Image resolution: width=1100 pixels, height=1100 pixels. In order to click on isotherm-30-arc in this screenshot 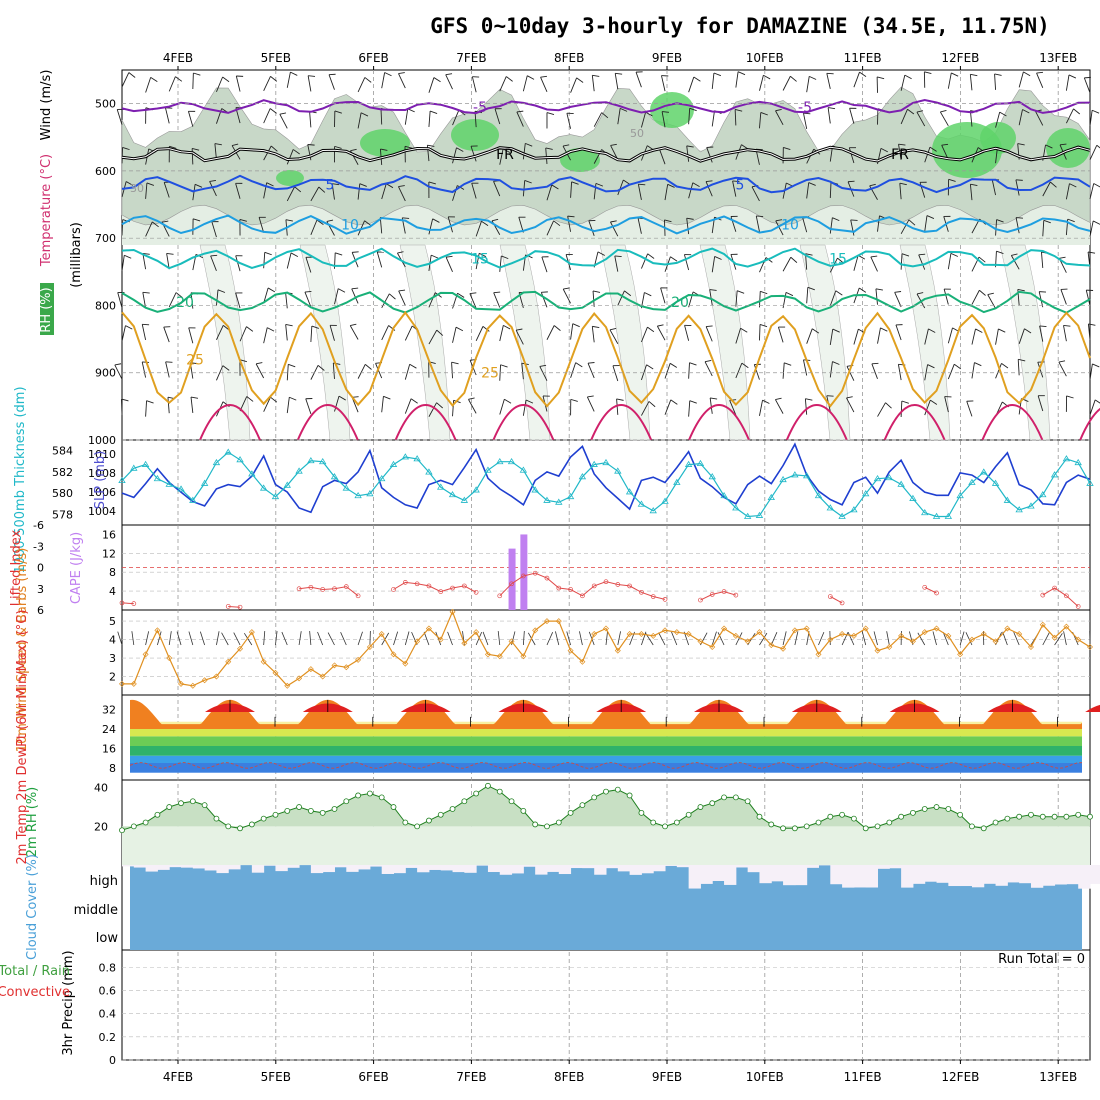, I will do `click(425, 422)`.